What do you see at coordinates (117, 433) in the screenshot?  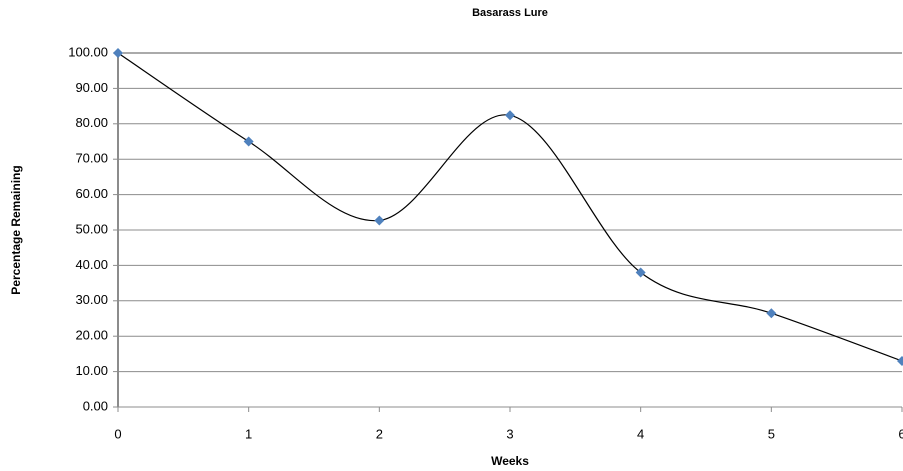 I see `x-tick-label: 0` at bounding box center [117, 433].